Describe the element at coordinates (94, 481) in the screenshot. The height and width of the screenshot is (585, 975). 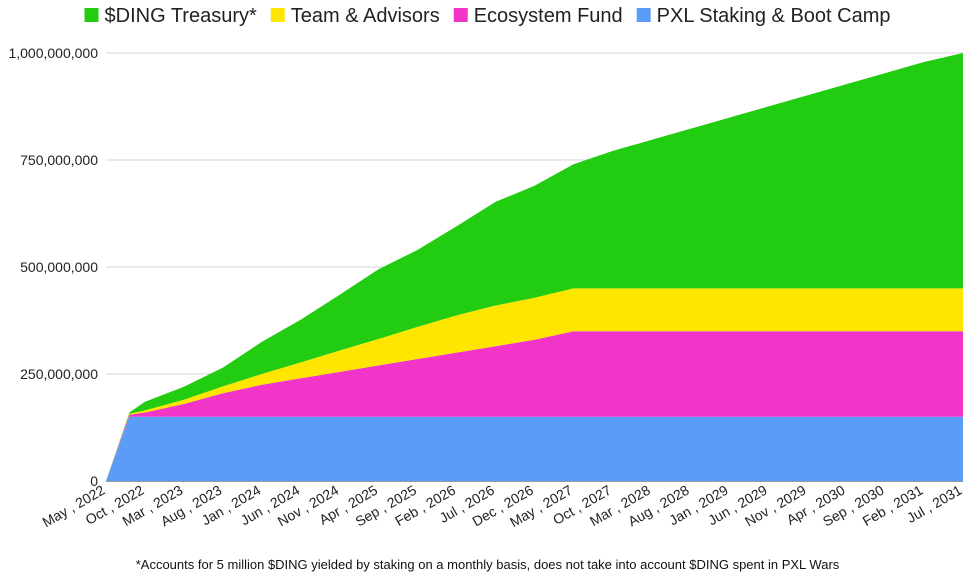
I see `y-tick-label: 0` at that location.